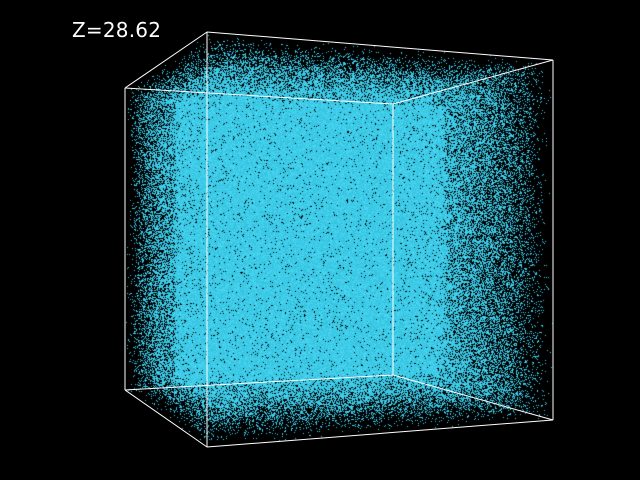  Describe the element at coordinates (117, 30) in the screenshot. I see `redshift-label: Z=28.62` at that location.